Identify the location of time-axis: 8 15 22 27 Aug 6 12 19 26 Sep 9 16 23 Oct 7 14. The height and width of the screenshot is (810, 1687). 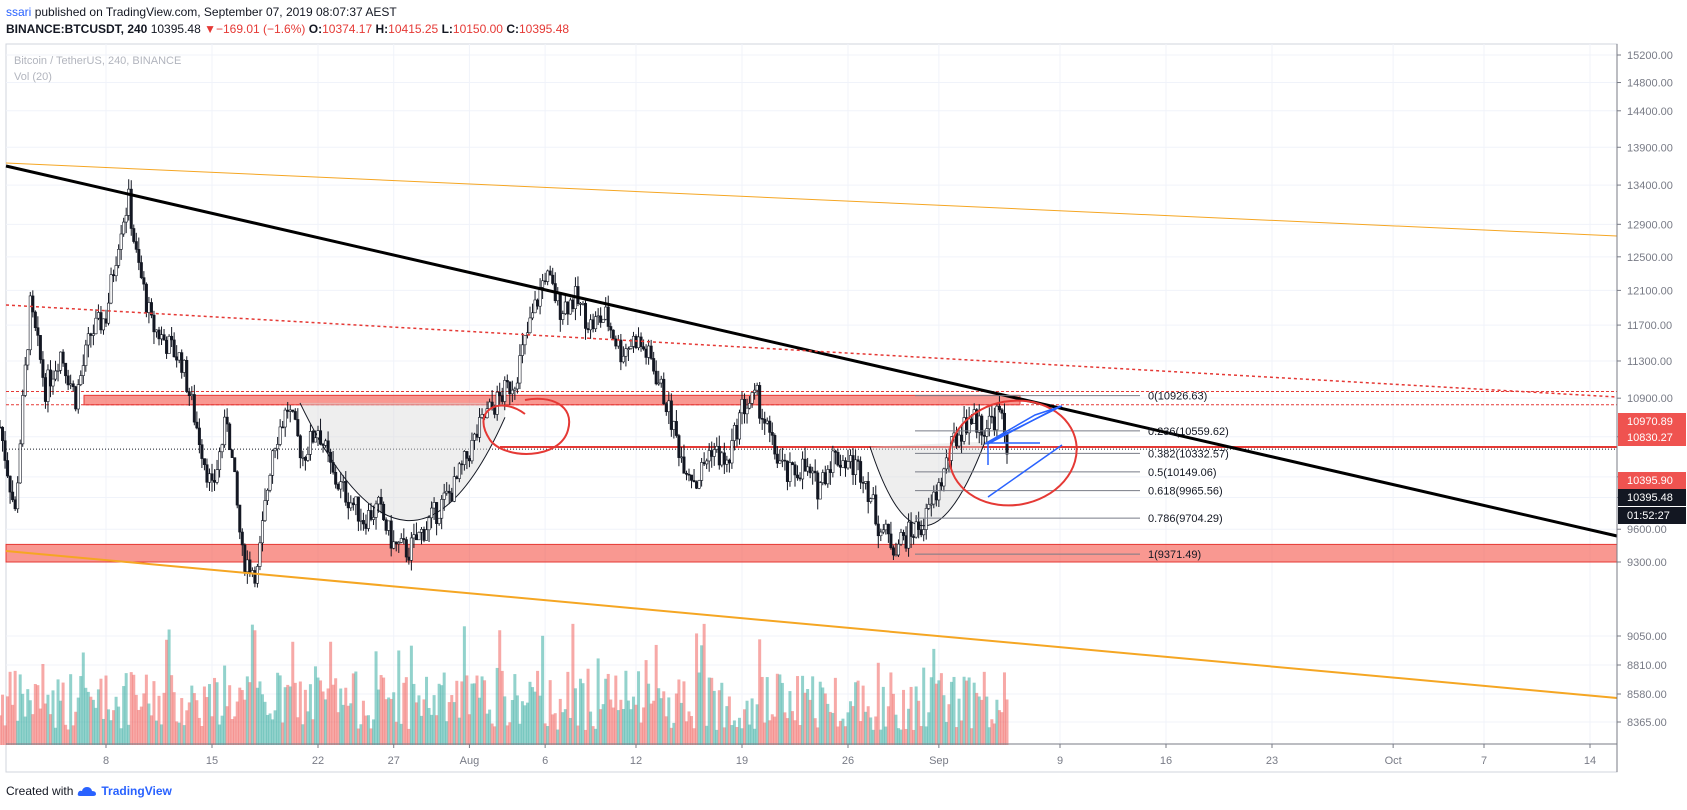
(811, 755).